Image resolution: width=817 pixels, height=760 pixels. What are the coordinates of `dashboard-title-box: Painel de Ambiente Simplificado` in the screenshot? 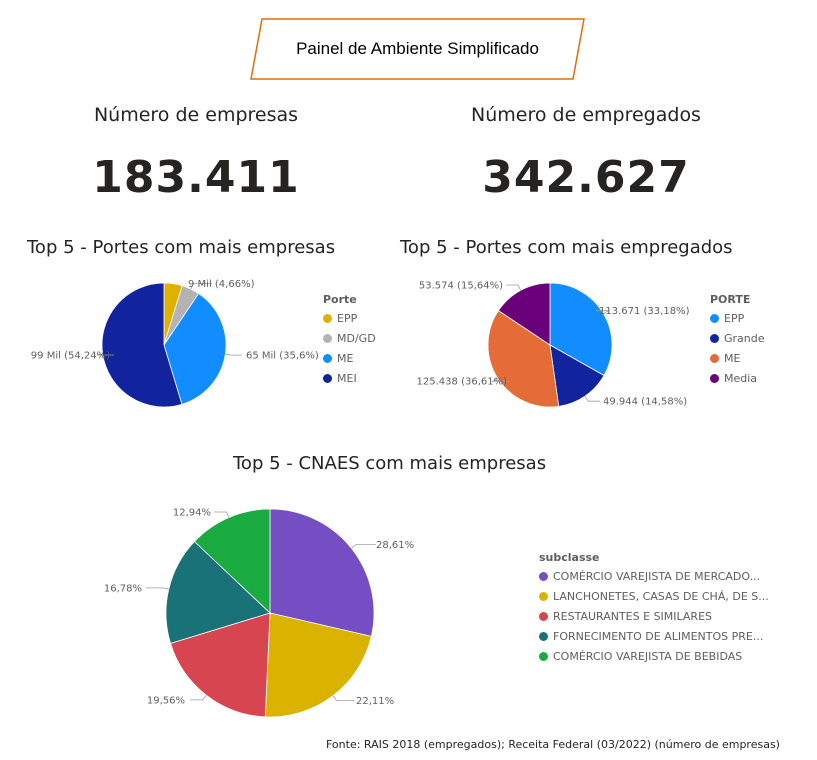 It's located at (417, 49).